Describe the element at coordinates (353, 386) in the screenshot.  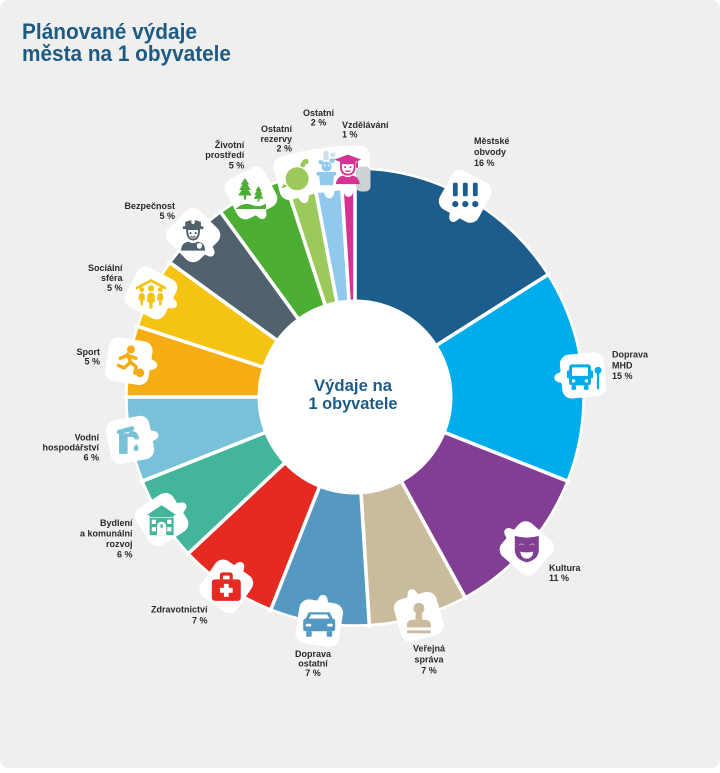
I see `svg-text: Výdaje na` at that location.